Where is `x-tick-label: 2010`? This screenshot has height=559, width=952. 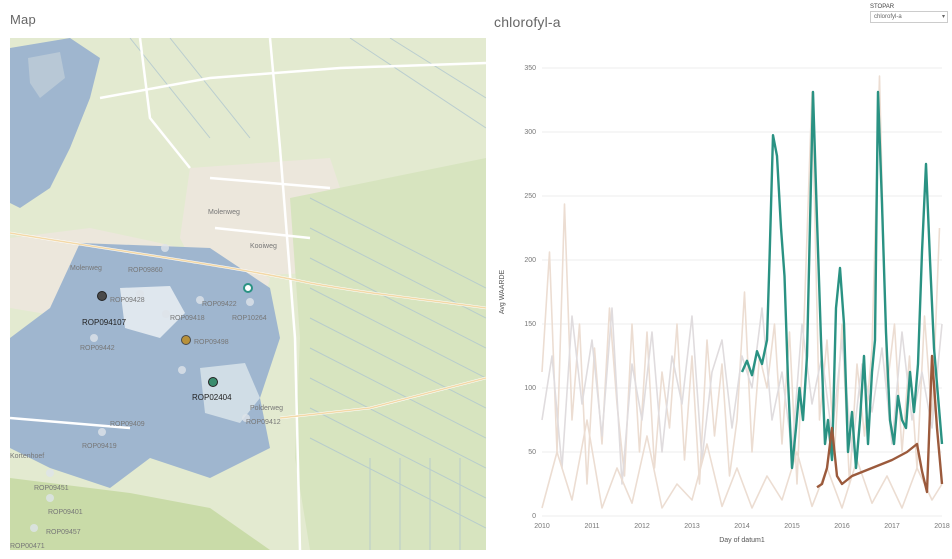
x-tick-label: 2010 is located at coordinates (542, 526).